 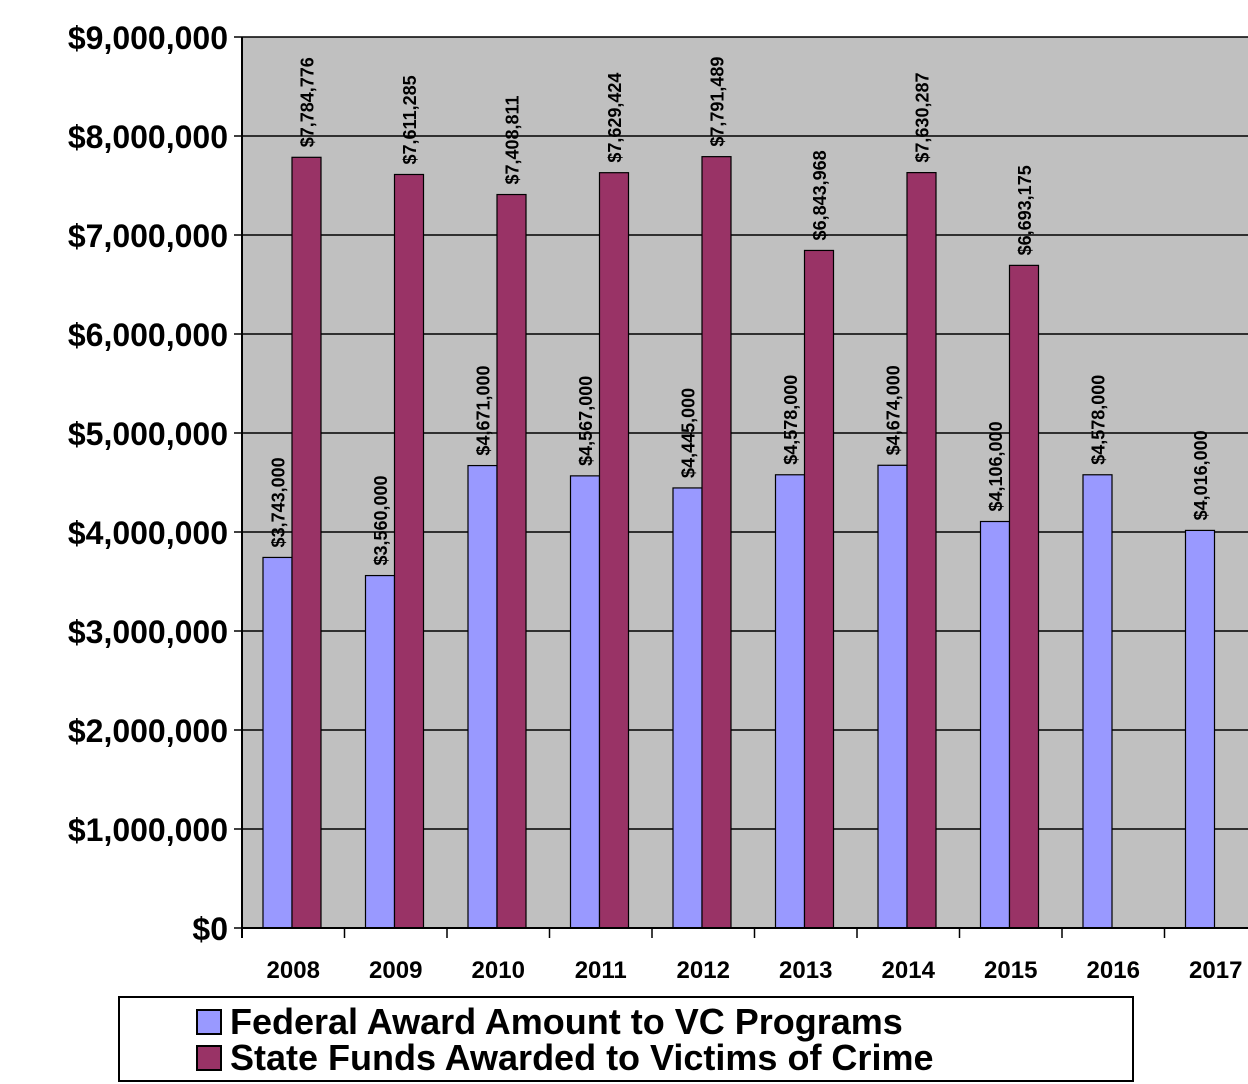 I want to click on data-label-state-2008: $7,784,776, so click(x=308, y=102).